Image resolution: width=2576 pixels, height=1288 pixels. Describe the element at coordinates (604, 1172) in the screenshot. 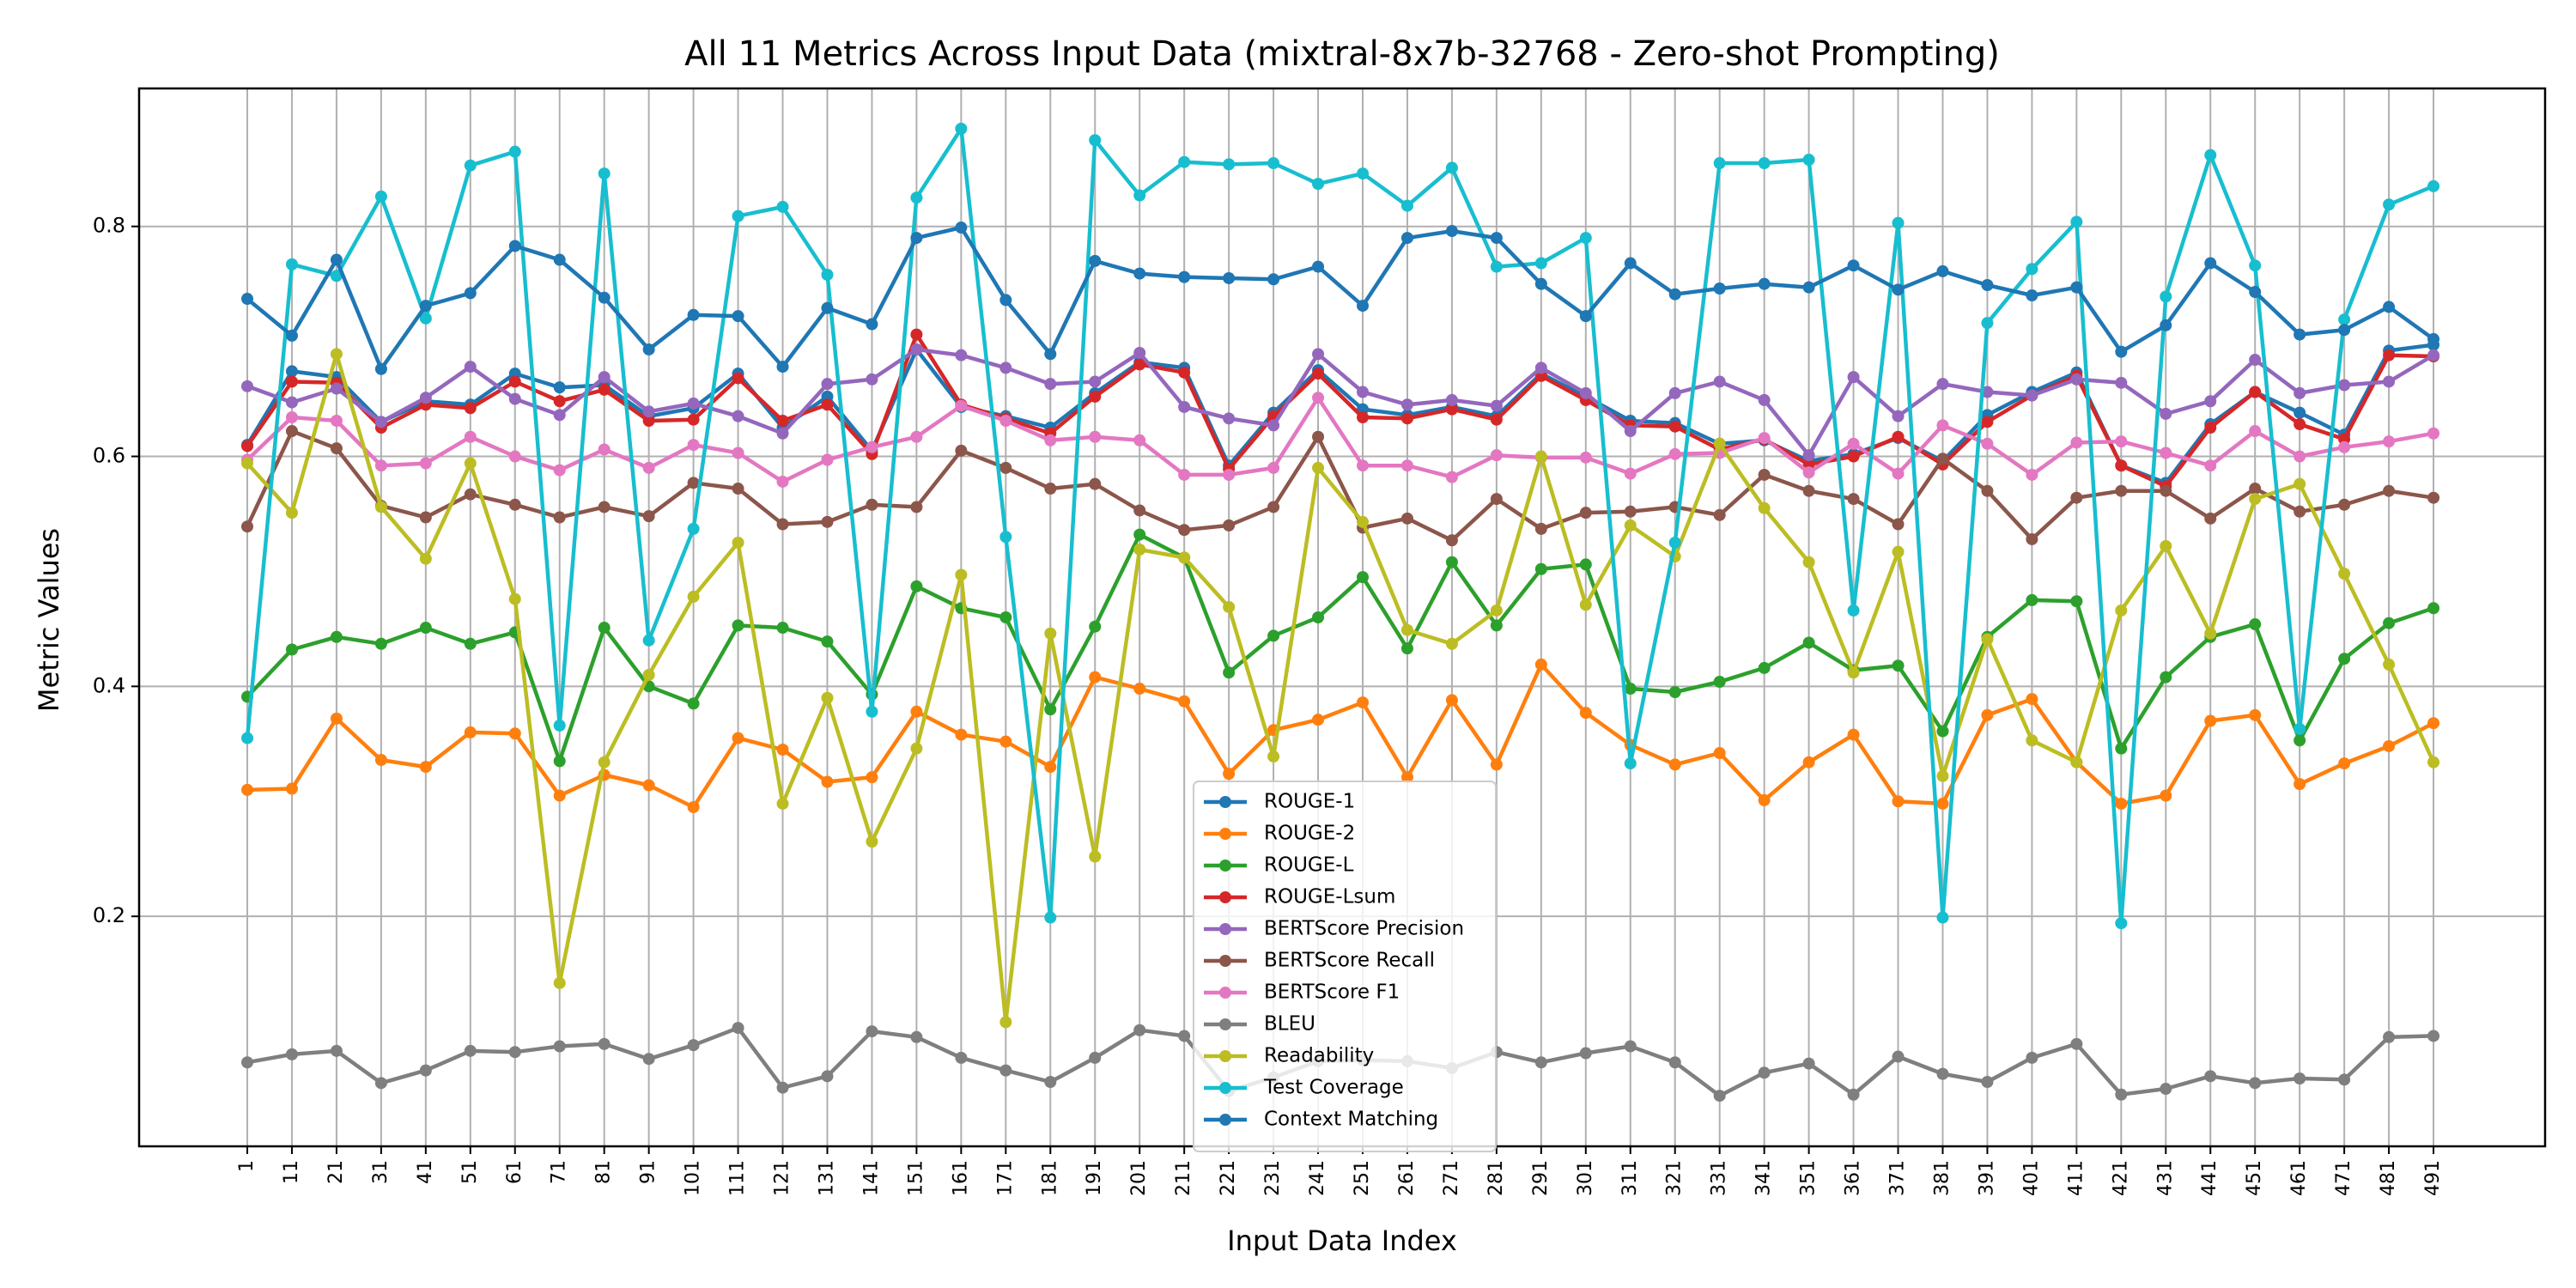

I see `x-tick-label: 81` at that location.